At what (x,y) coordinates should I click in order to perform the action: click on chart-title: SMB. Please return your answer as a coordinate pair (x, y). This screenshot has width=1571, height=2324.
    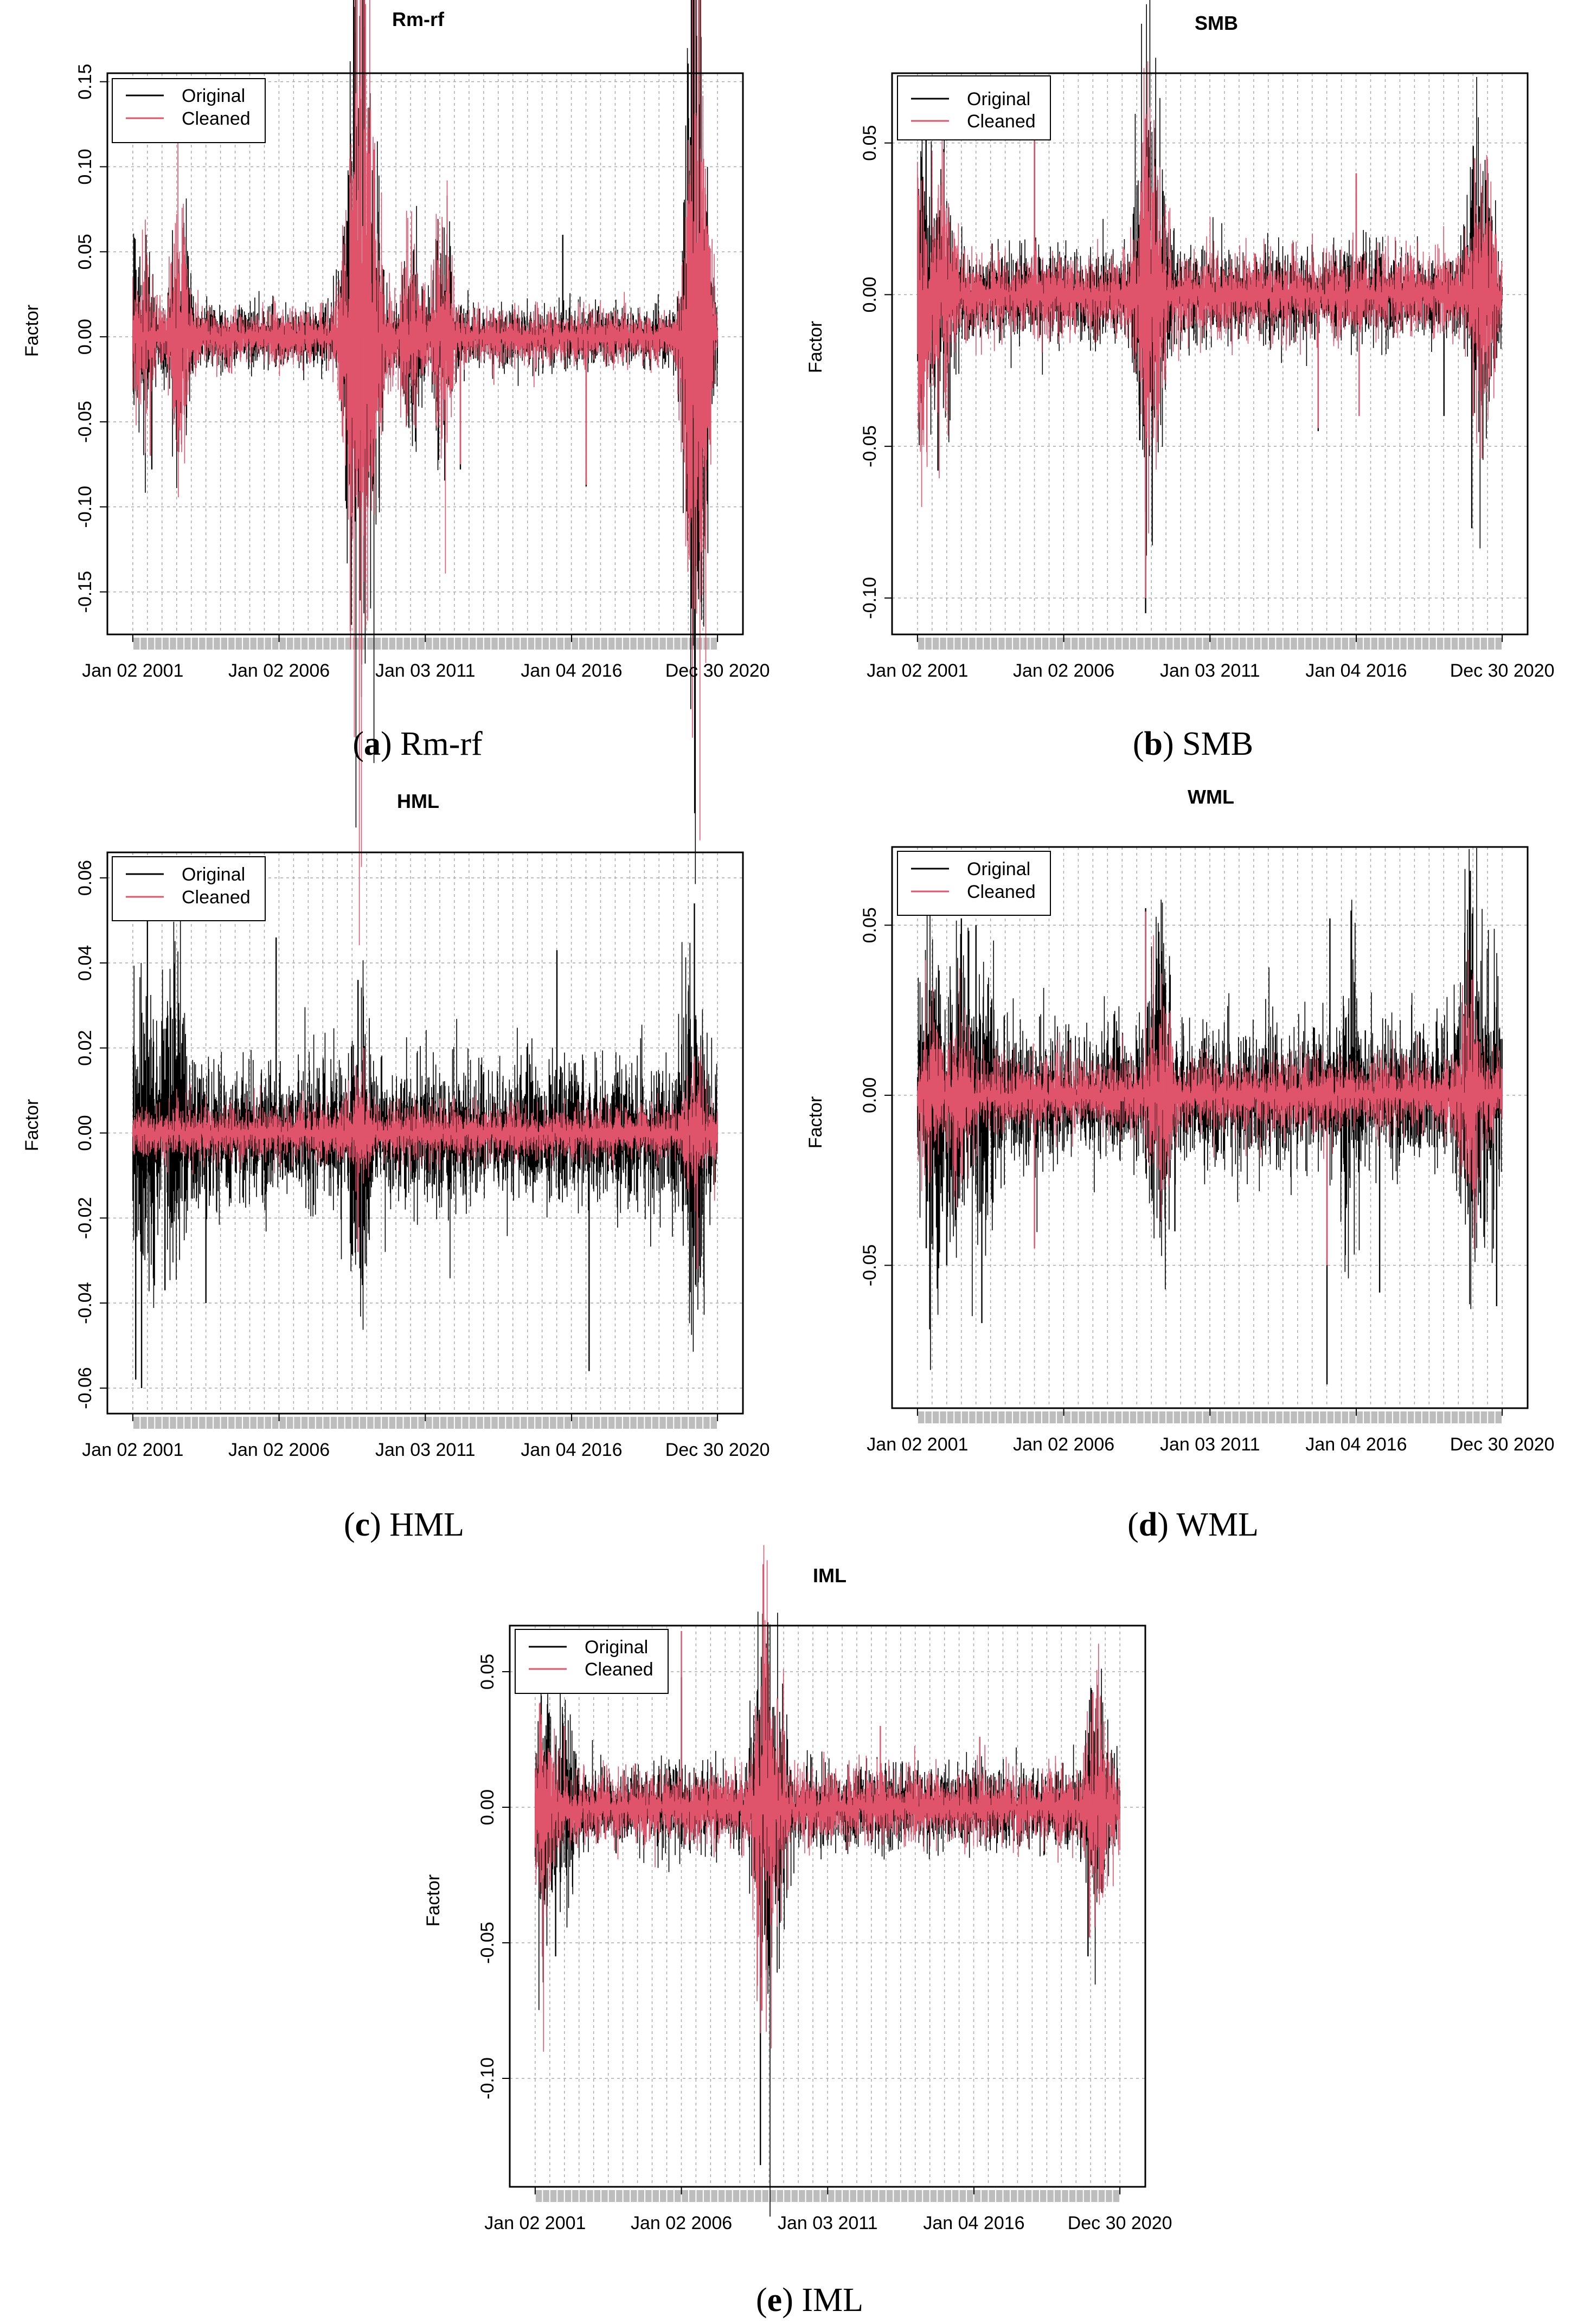
    Looking at the image, I should click on (1216, 23).